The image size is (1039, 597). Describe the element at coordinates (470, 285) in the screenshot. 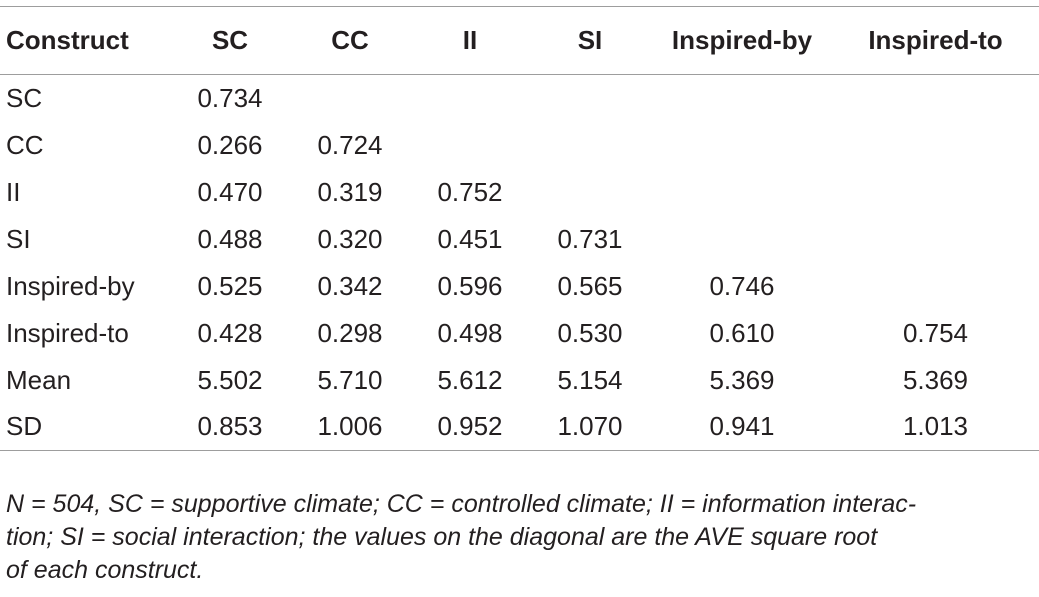

I see `table-cell: 0.596` at that location.